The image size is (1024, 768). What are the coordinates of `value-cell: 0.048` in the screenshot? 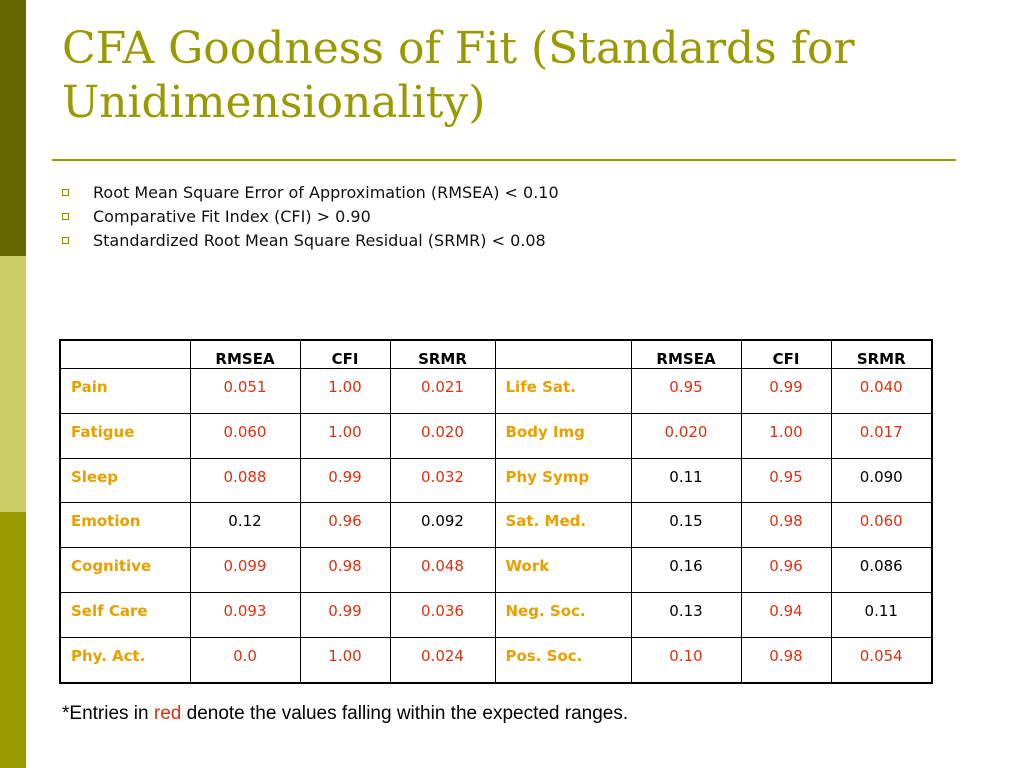 It's located at (442, 570).